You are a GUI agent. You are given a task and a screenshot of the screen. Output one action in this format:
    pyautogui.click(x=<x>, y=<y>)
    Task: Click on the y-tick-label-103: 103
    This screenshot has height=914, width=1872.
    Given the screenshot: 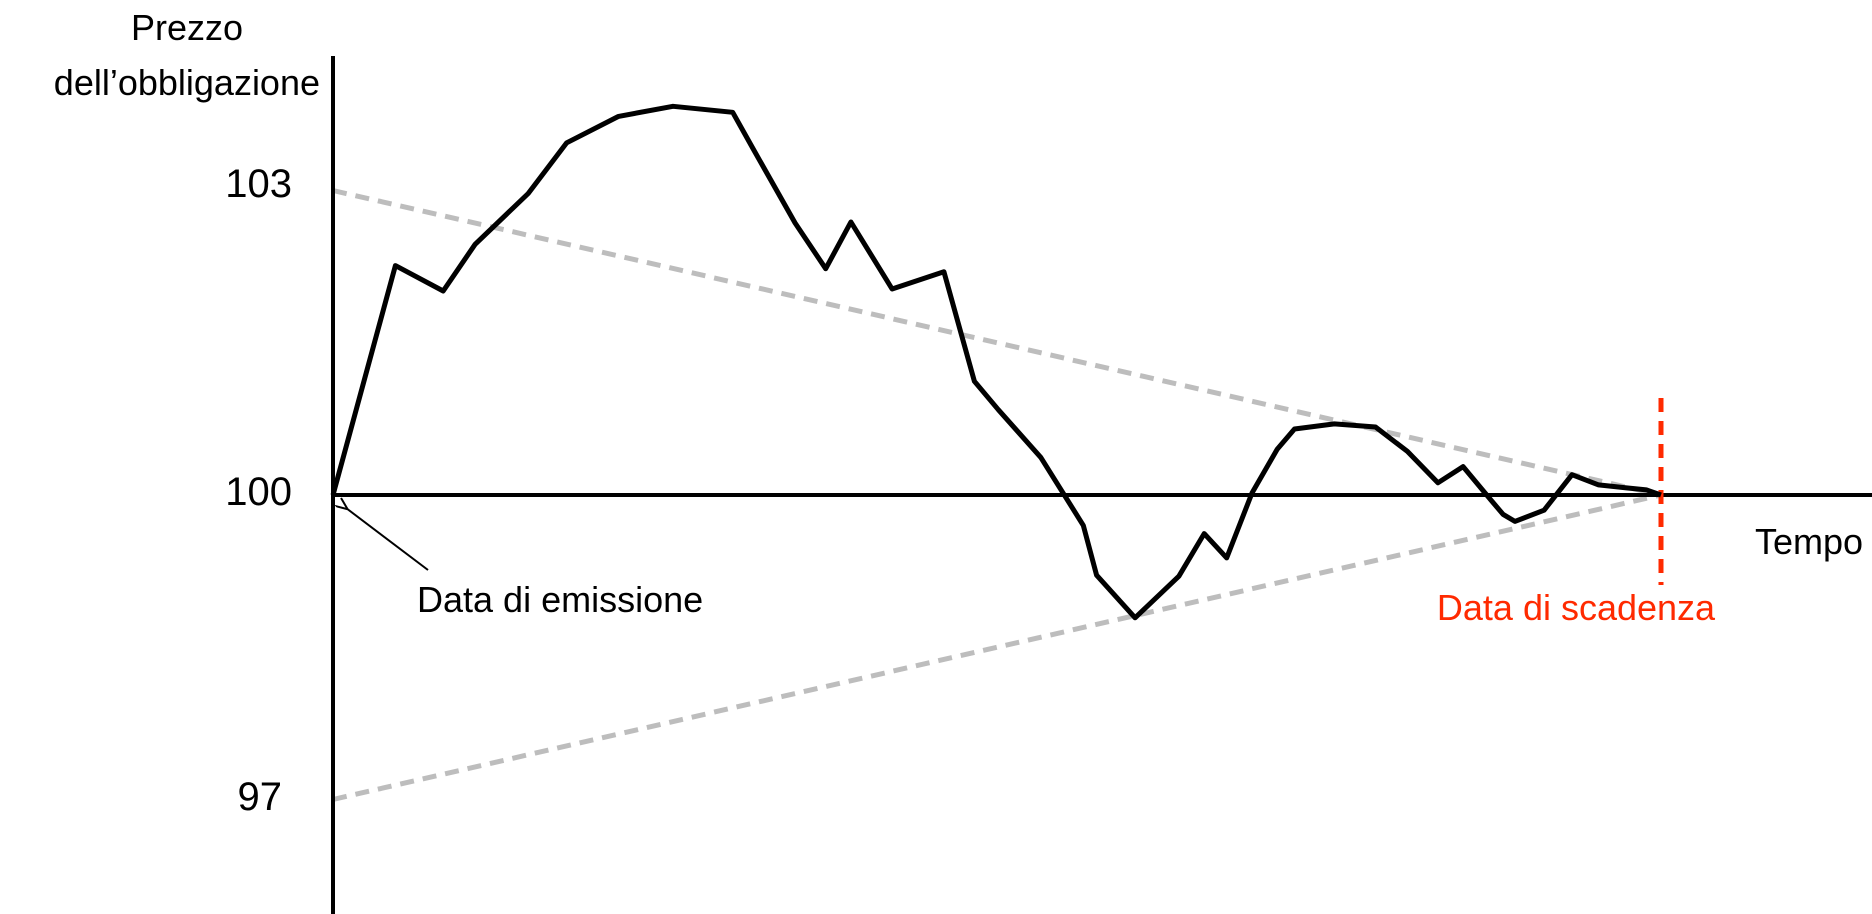 What is the action you would take?
    pyautogui.click(x=258, y=184)
    